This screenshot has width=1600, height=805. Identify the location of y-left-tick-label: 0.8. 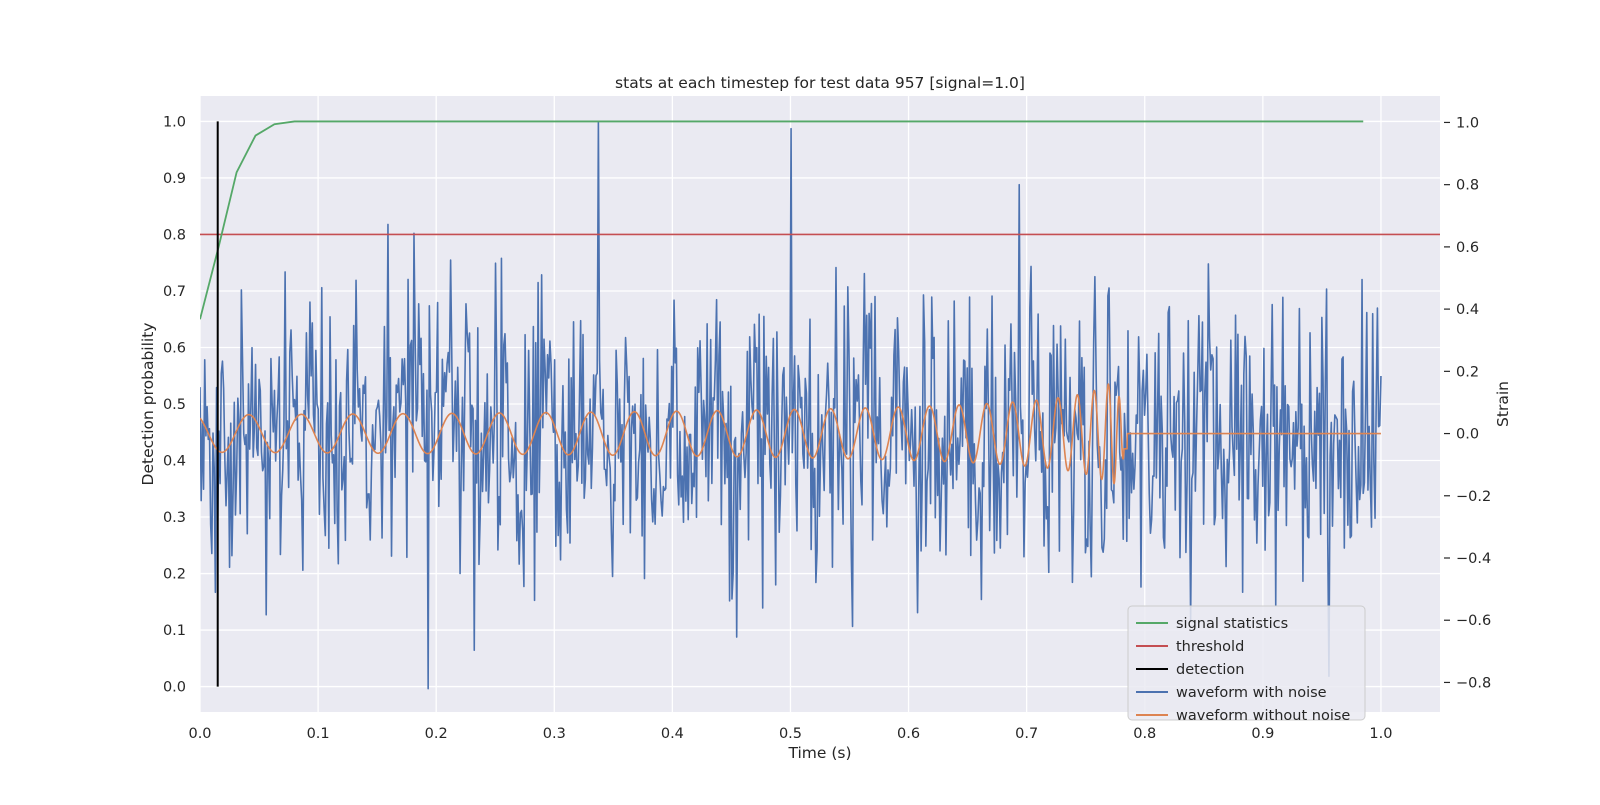
(174, 235).